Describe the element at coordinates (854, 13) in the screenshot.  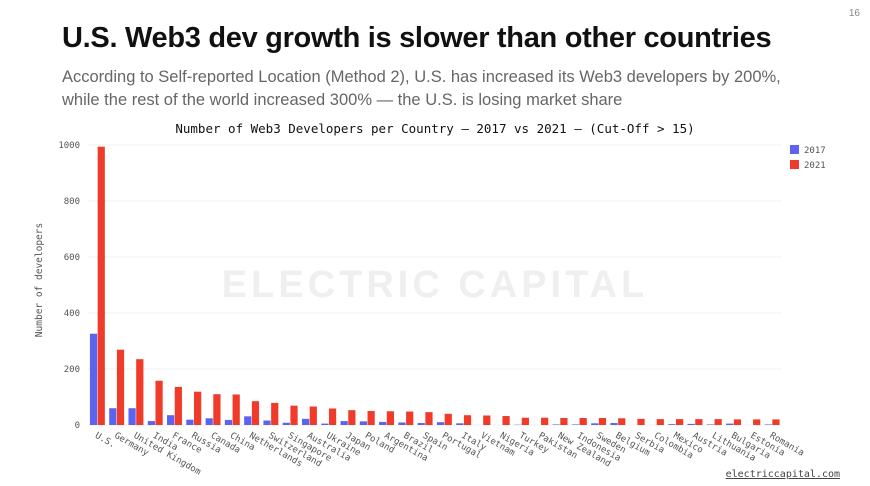
I see `page-number: 16` at that location.